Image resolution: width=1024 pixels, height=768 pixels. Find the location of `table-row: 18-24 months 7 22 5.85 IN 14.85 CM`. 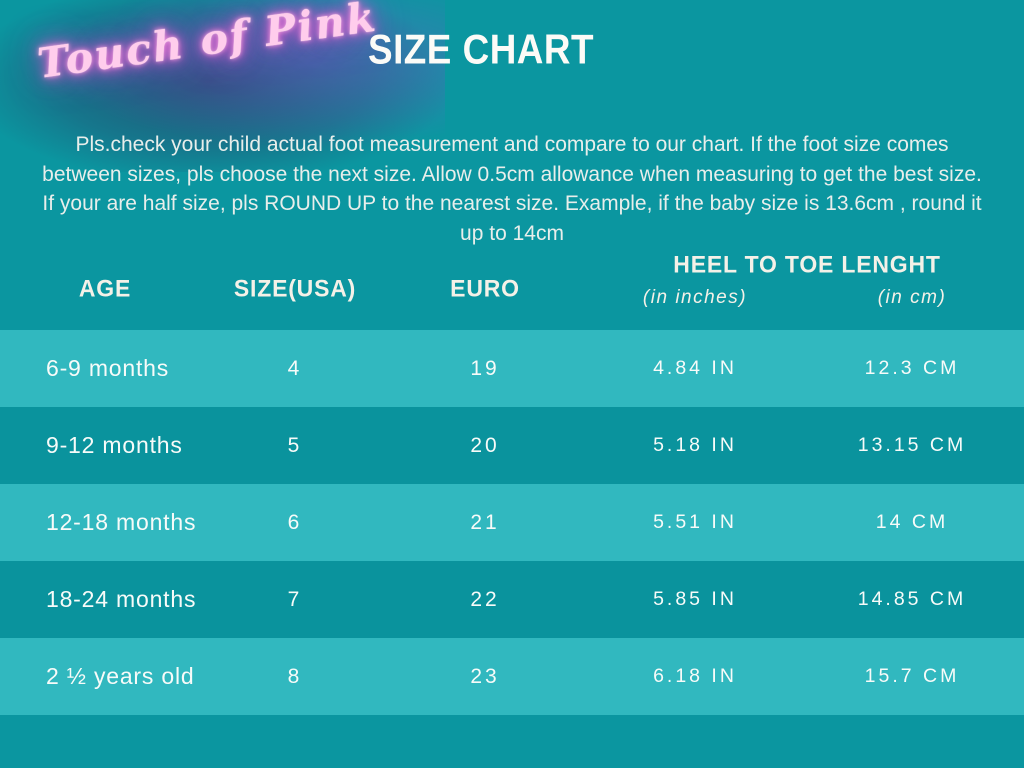

table-row: 18-24 months 7 22 5.85 IN 14.85 CM is located at coordinates (512, 599).